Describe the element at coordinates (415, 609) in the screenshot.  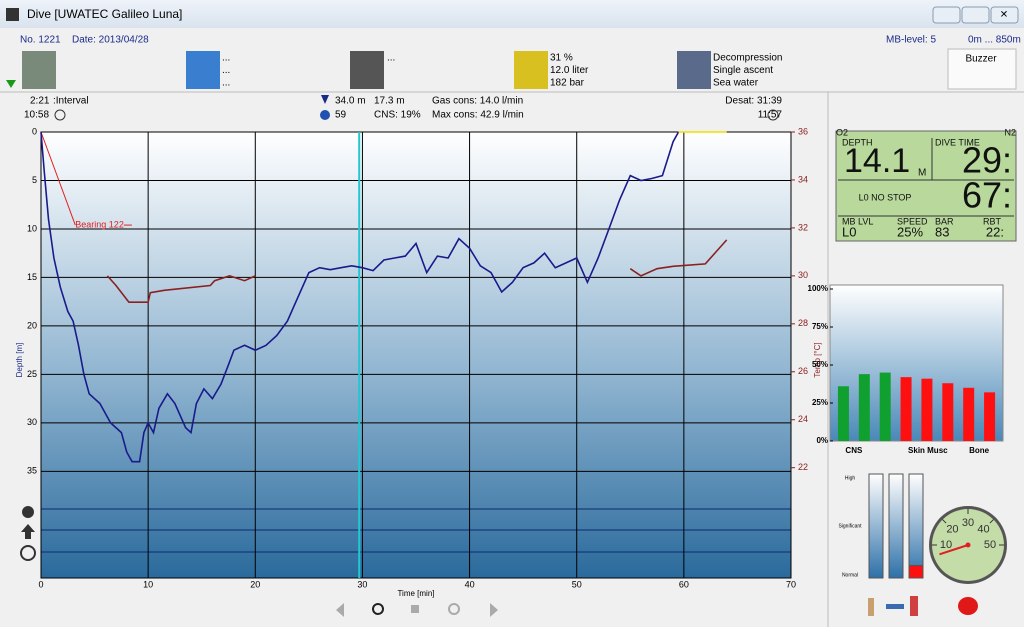
I see `stop-button` at that location.